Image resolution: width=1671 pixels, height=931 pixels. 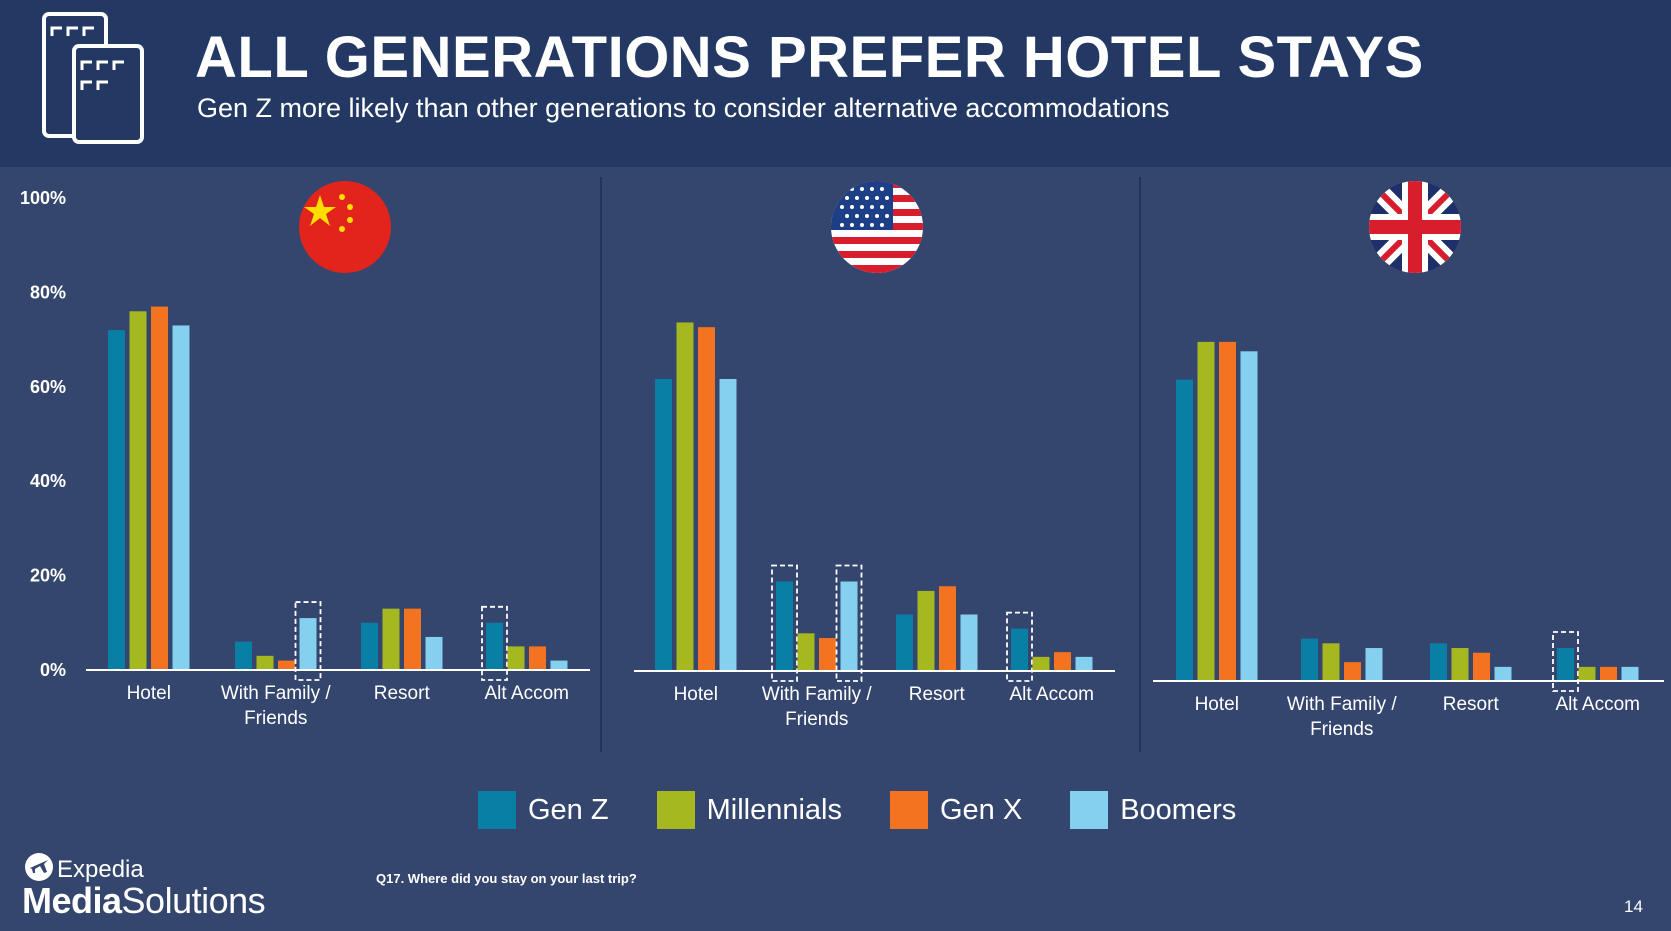 I want to click on y-tick-label: 100%, so click(x=43, y=198).